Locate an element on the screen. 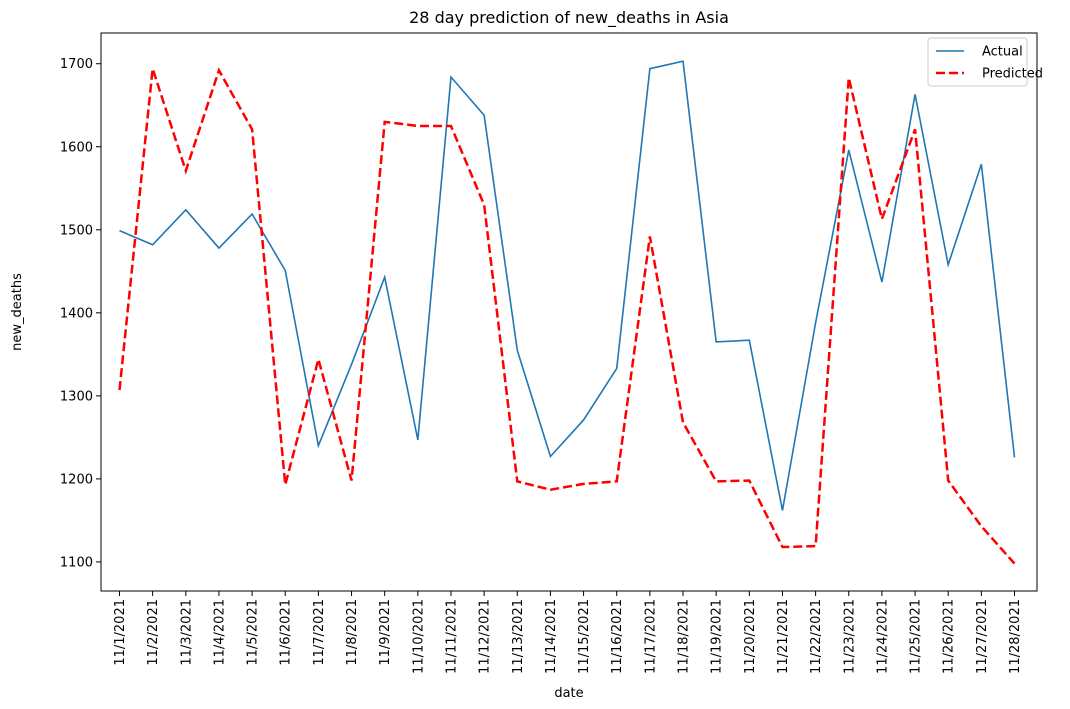 The image size is (1070, 709). y-tick-label: 1200 is located at coordinates (76, 479).